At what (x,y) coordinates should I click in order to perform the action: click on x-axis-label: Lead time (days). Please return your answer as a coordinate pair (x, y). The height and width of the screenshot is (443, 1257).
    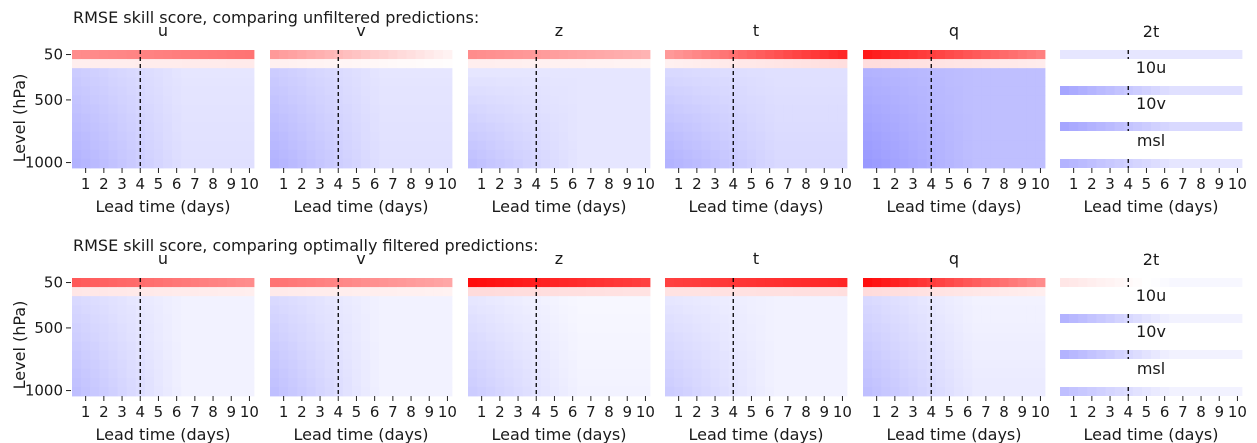
    Looking at the image, I should click on (953, 206).